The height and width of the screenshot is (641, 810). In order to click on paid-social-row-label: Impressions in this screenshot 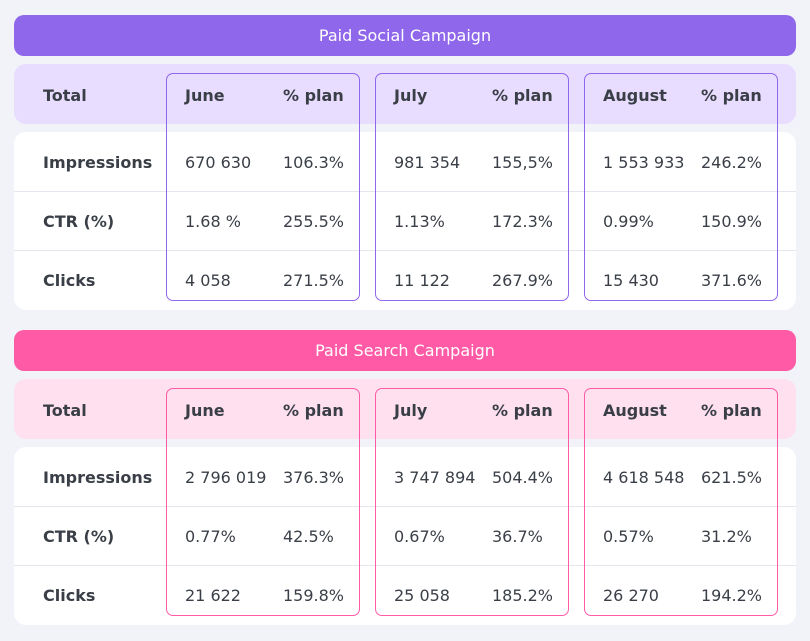, I will do `click(98, 162)`.